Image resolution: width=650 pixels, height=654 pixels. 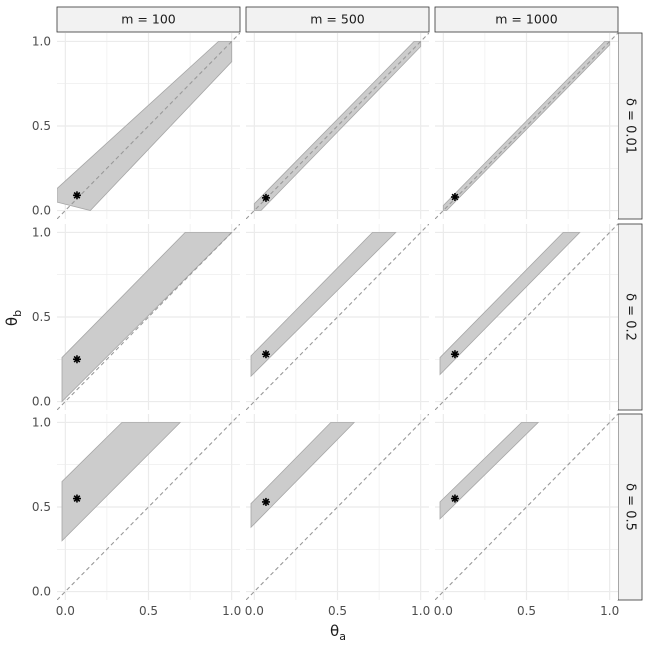 What do you see at coordinates (17, 313) in the screenshot?
I see `y-axis-title-subscript: b` at bounding box center [17, 313].